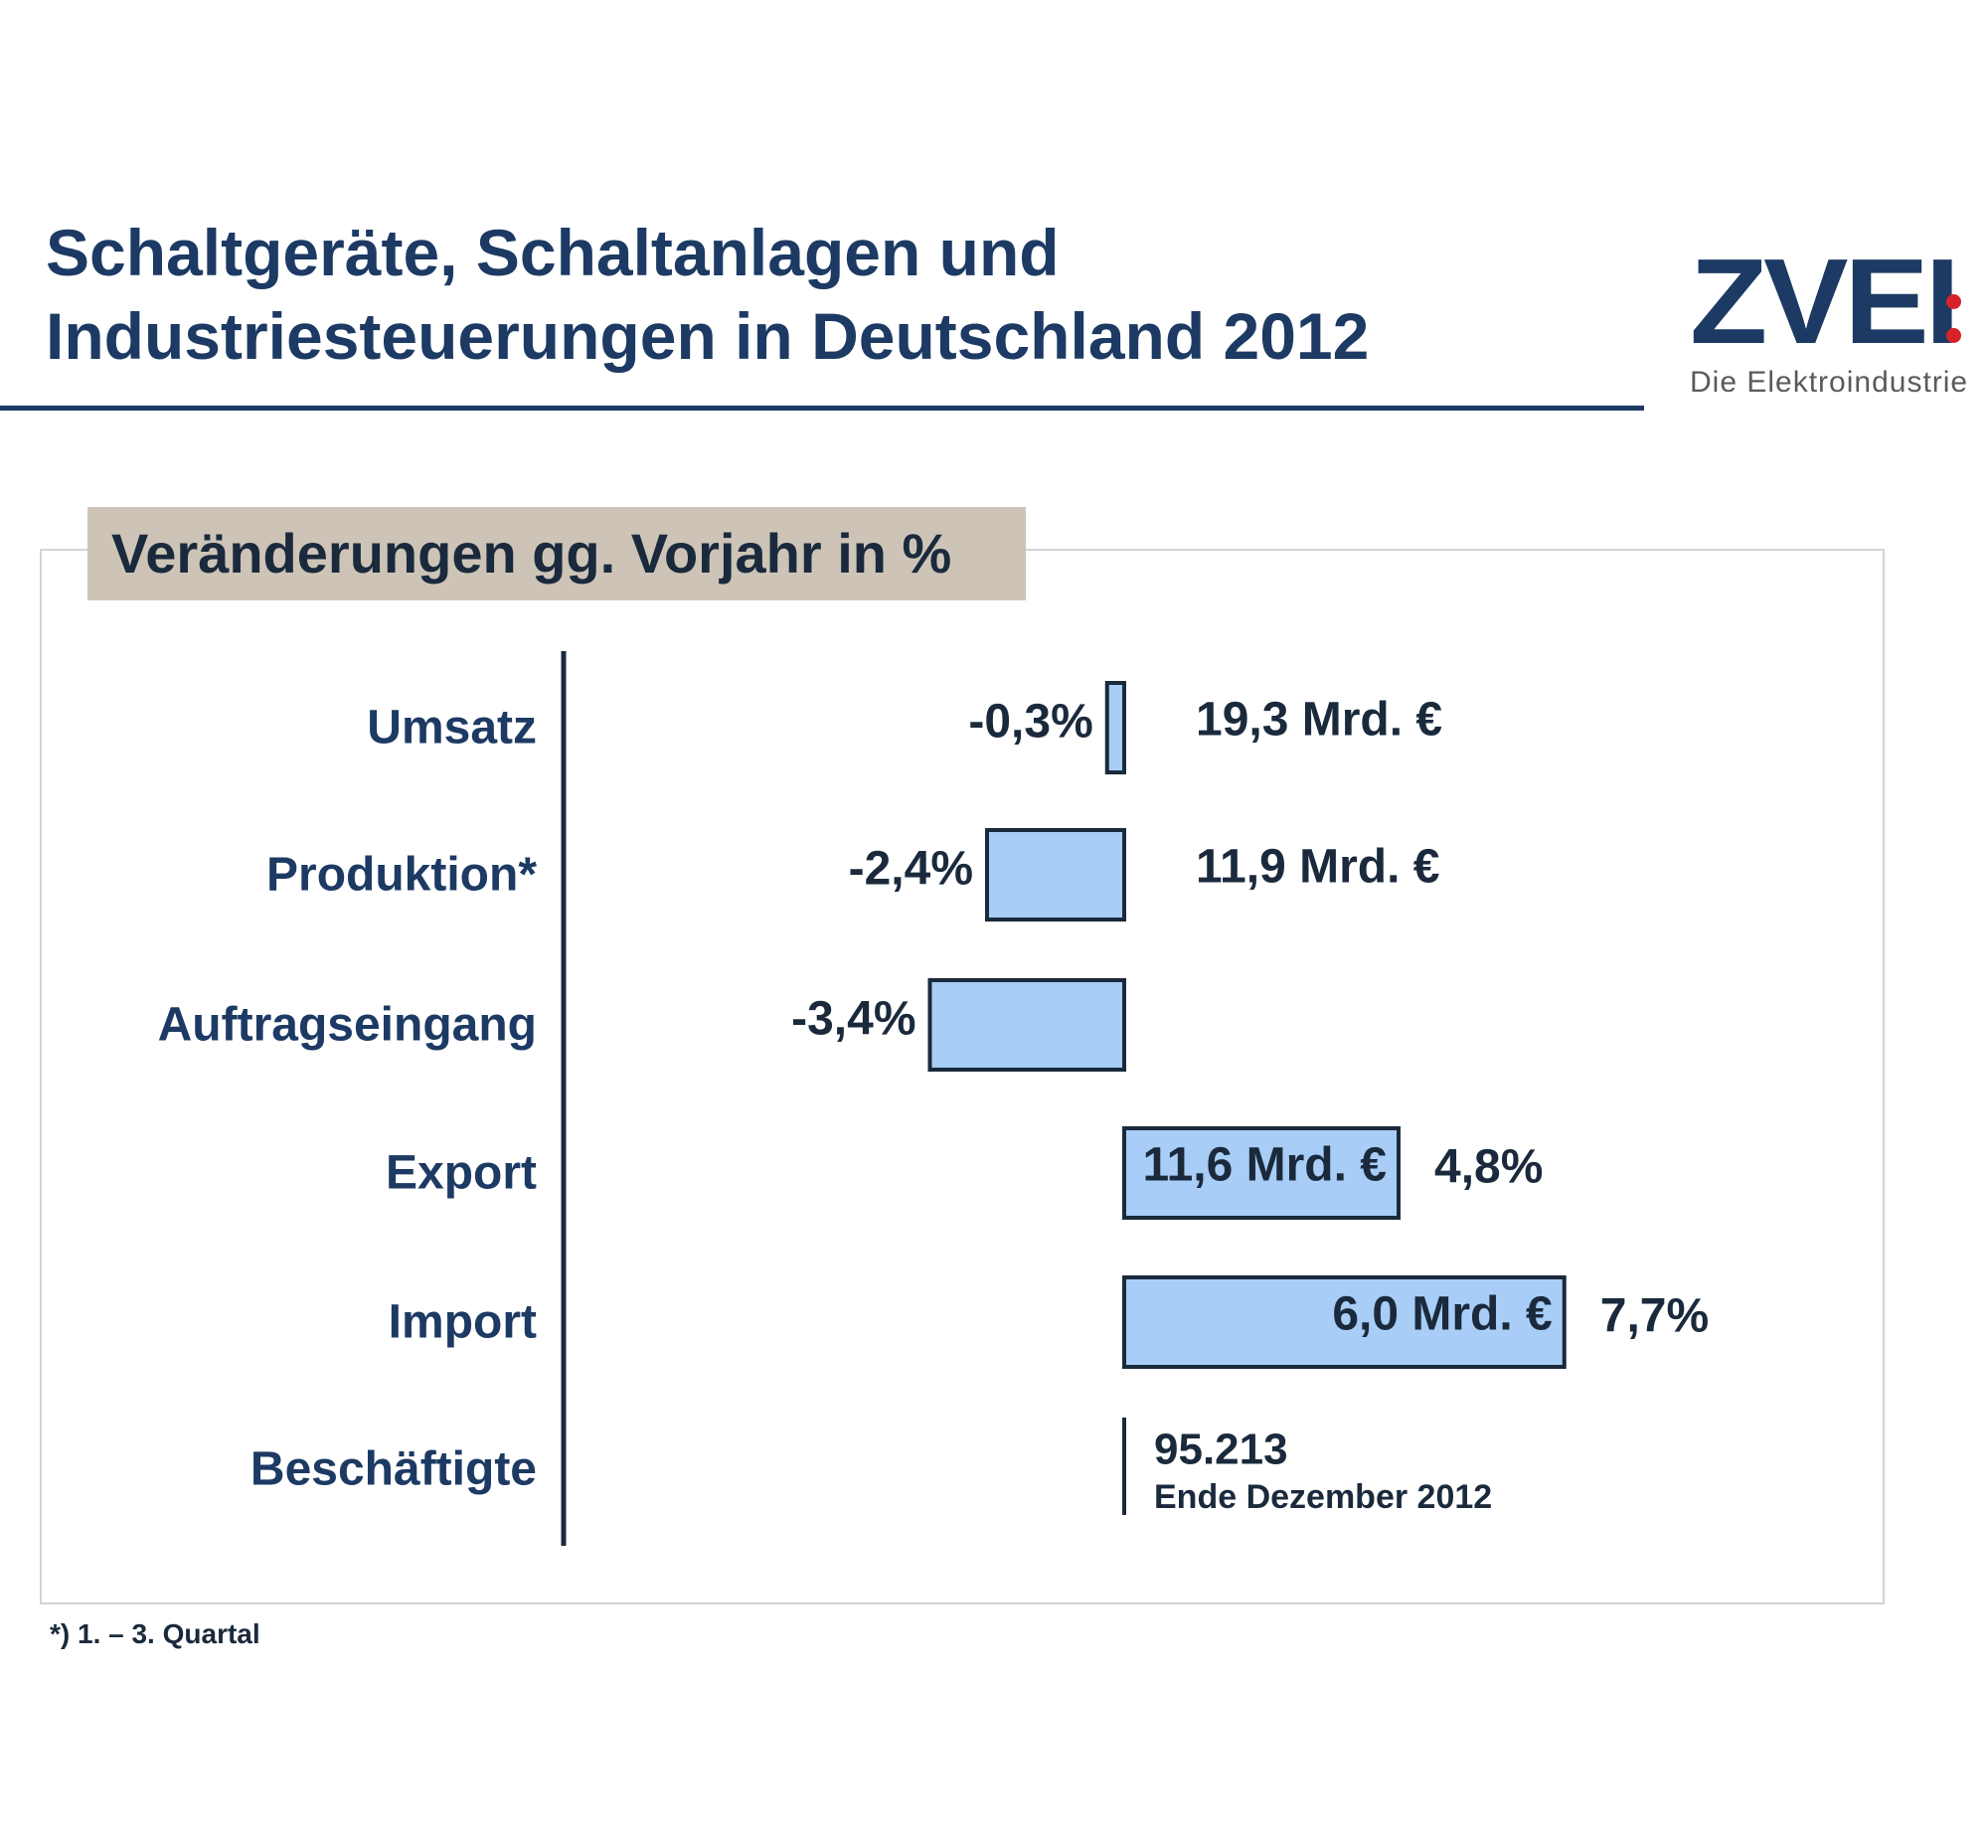  Describe the element at coordinates (1825, 301) in the screenshot. I see `zvei-logo: ZVEI` at that location.